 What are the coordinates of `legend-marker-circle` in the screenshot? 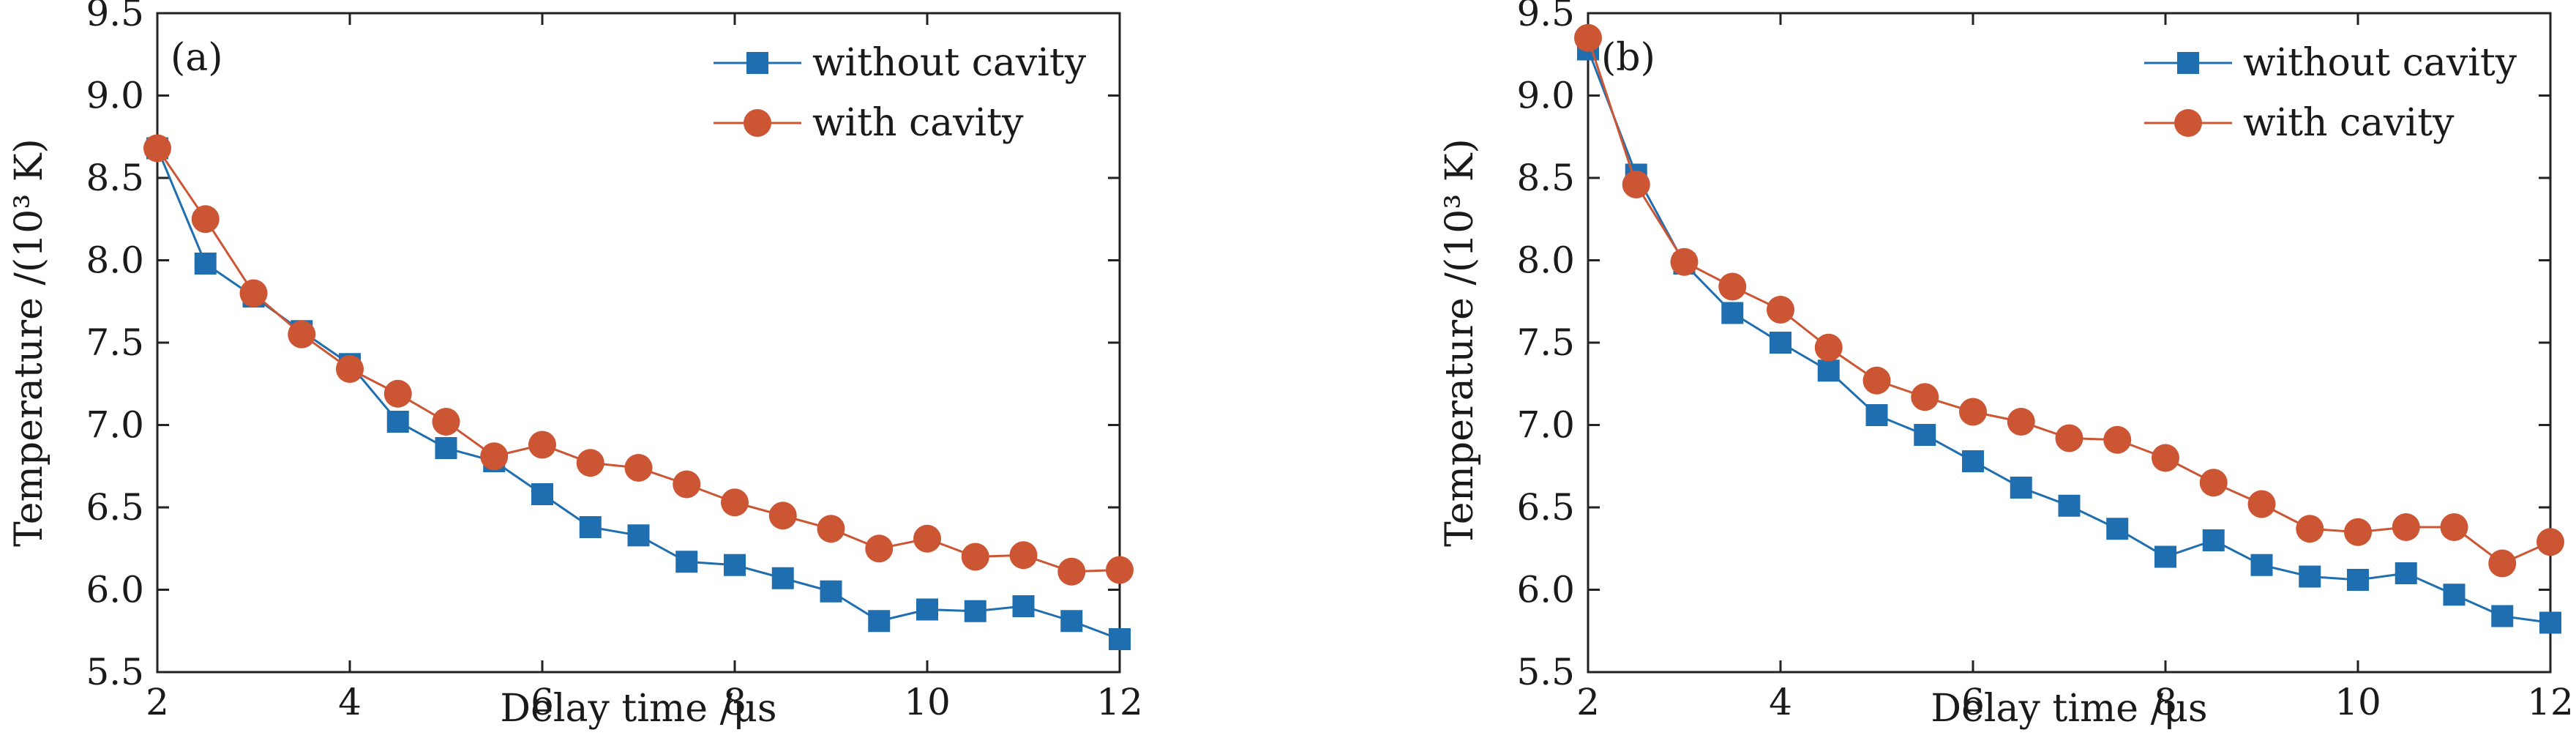 It's located at (757, 123).